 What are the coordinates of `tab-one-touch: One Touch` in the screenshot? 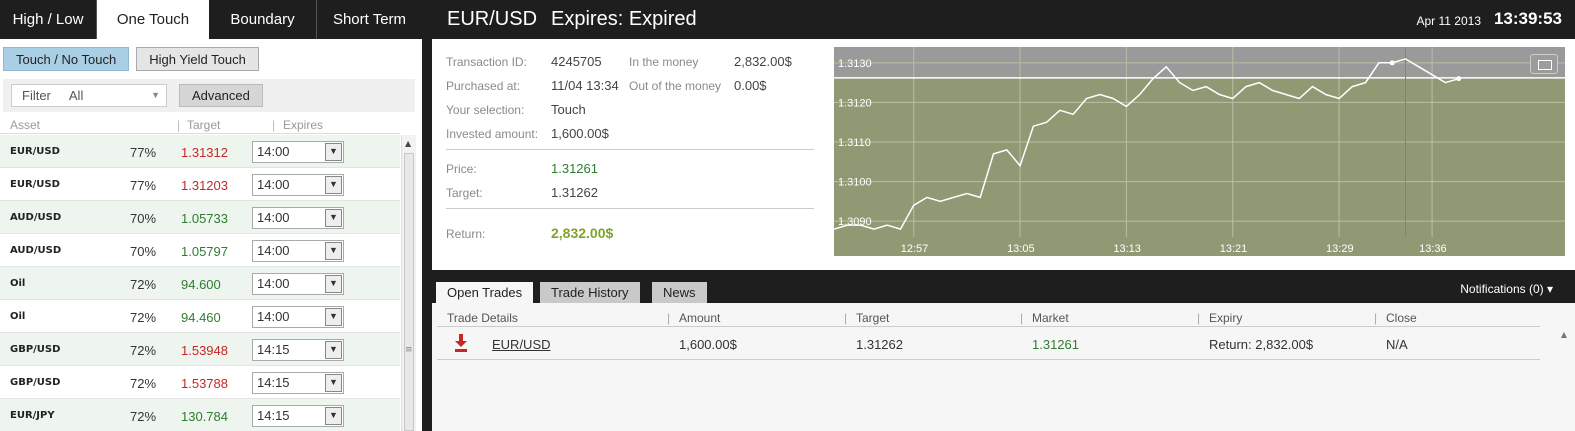 It's located at (153, 19).